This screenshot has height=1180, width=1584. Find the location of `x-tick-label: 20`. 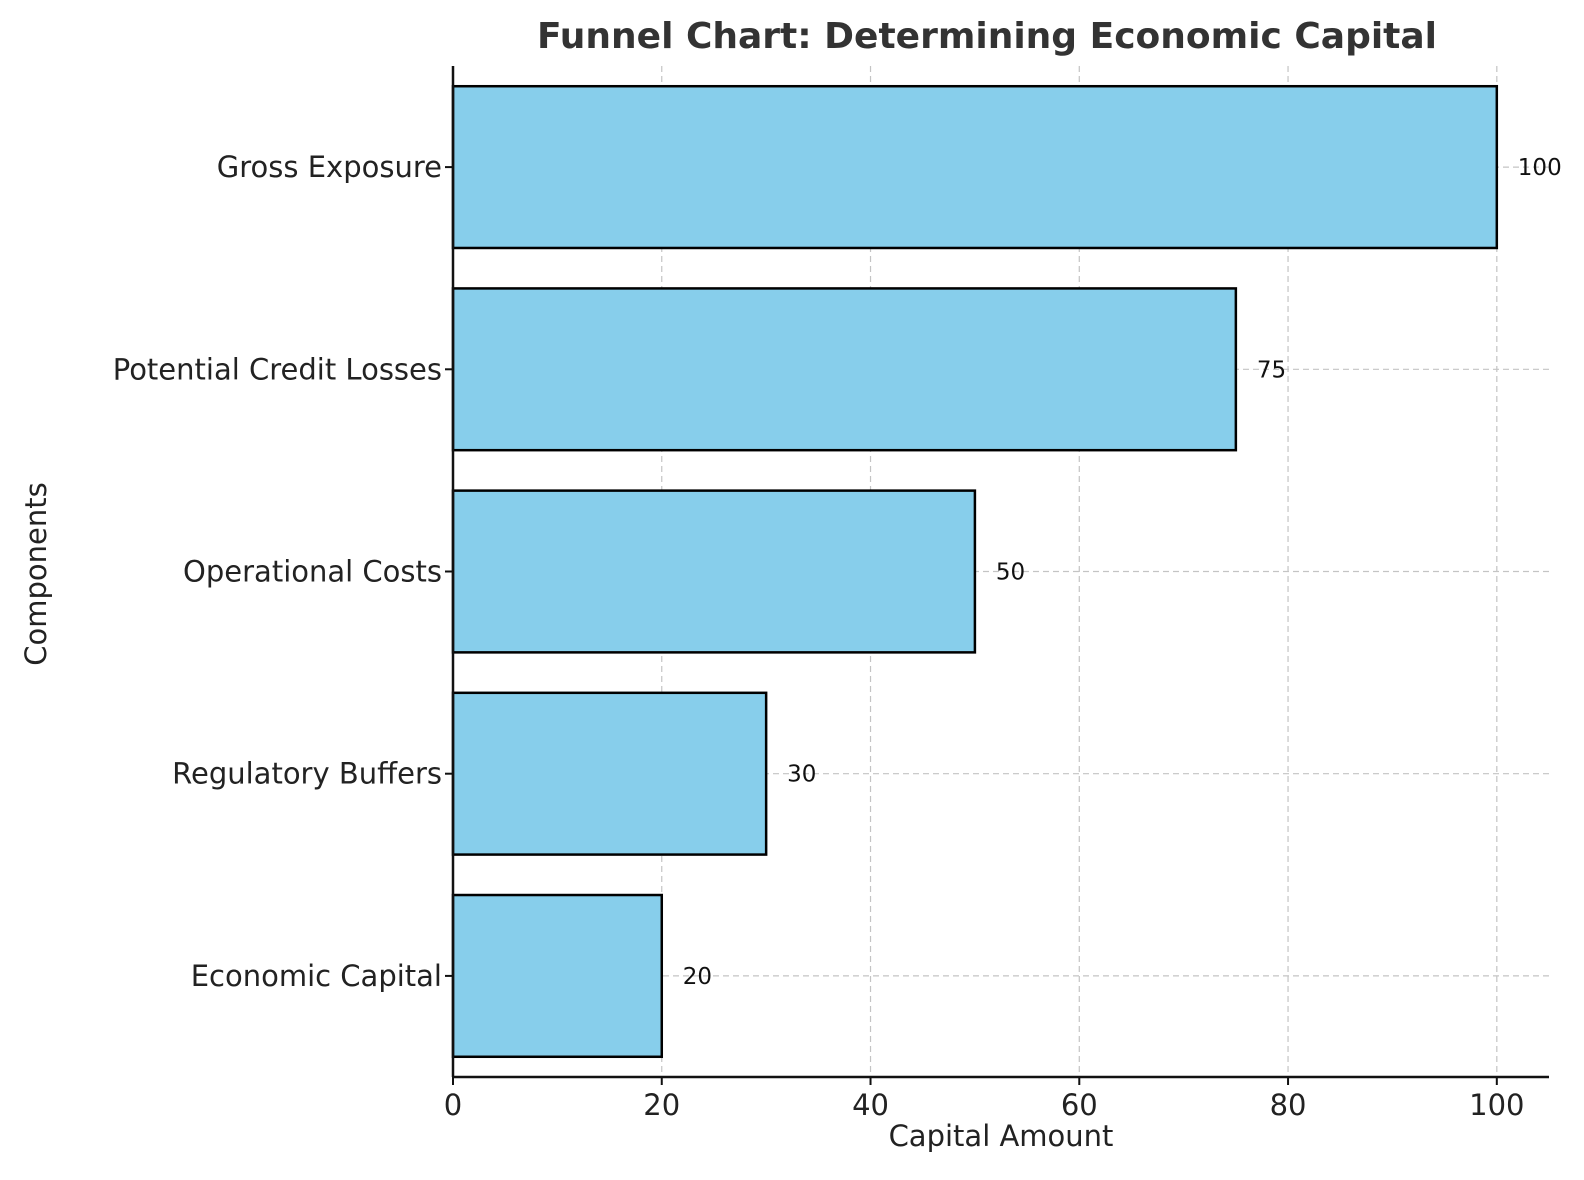

x-tick-label: 20 is located at coordinates (661, 1105).